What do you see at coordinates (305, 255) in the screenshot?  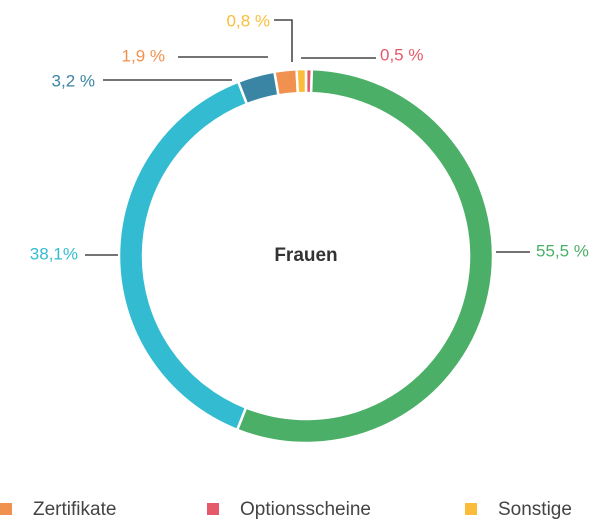 I see `center-label: Frauen` at bounding box center [305, 255].